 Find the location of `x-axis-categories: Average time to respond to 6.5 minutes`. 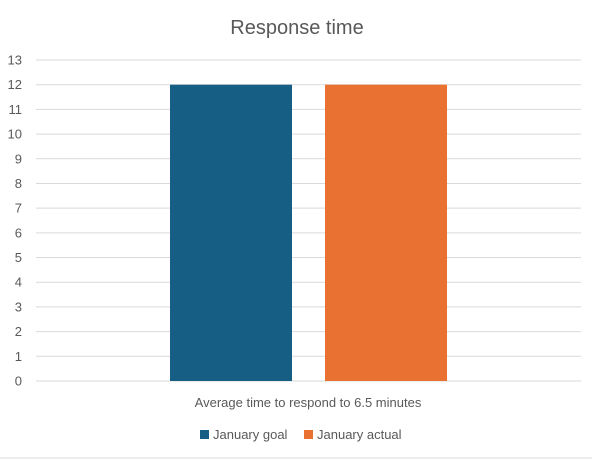

x-axis-categories: Average time to respond to 6.5 minutes is located at coordinates (308, 402).